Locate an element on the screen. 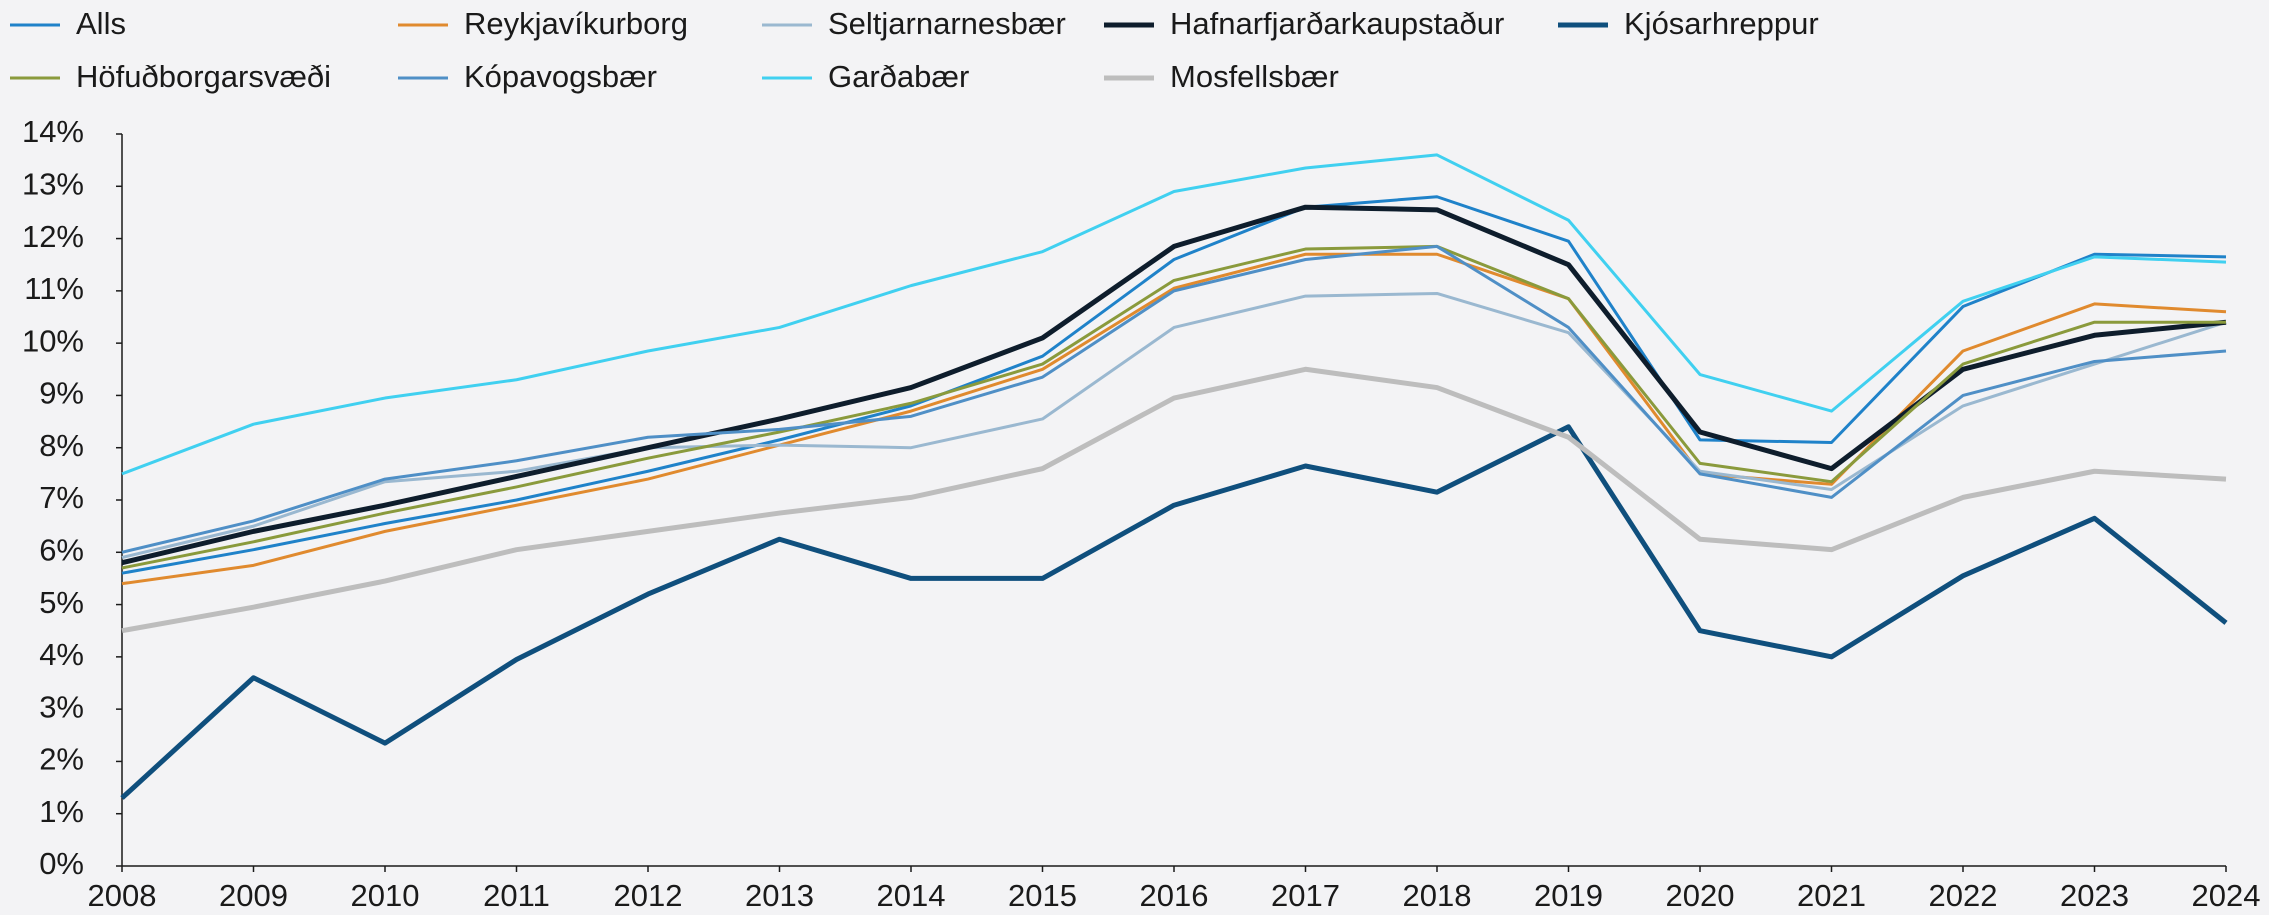 This screenshot has width=2269, height=915. legend-label: Kjósarhreppur is located at coordinates (1721, 23).